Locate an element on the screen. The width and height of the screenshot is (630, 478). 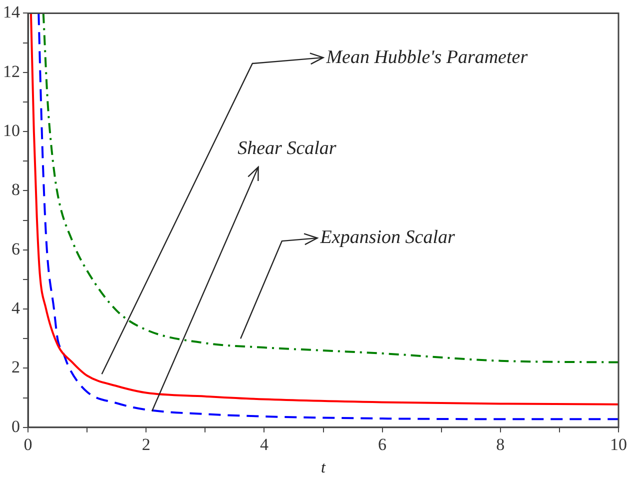
y-tick-label: 0 is located at coordinates (16, 426).